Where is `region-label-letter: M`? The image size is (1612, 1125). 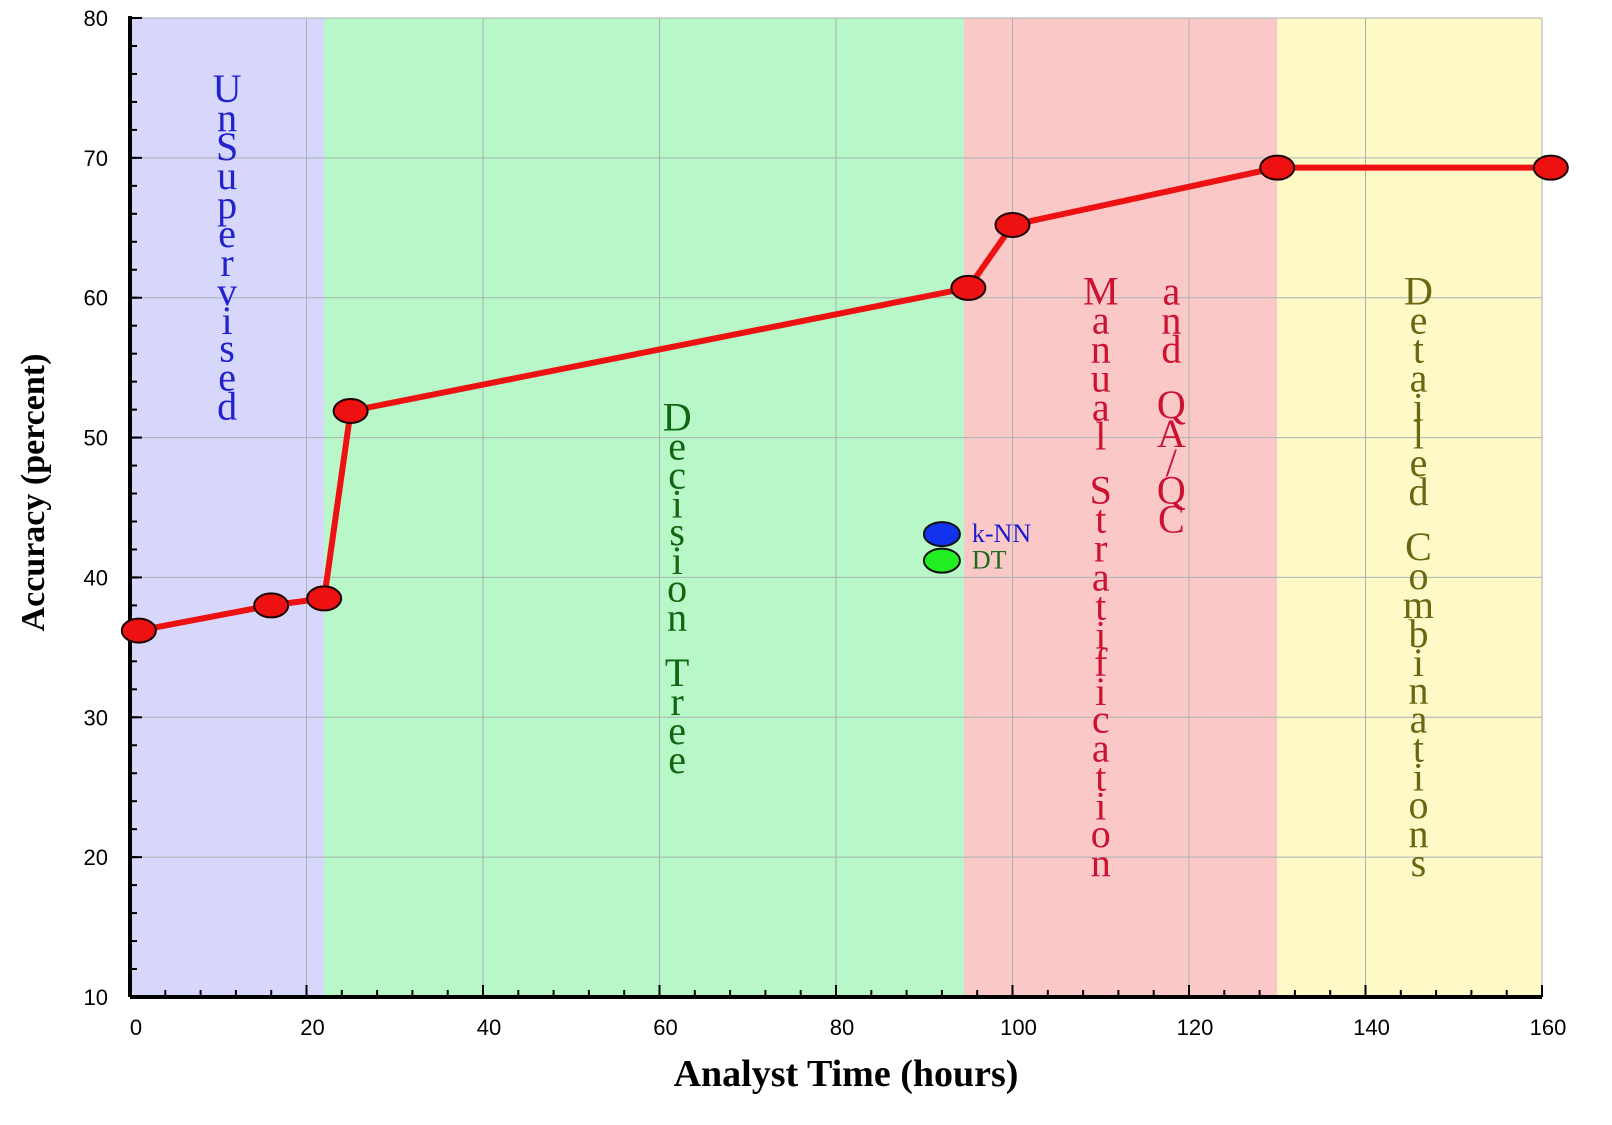 region-label-letter: M is located at coordinates (1101, 291).